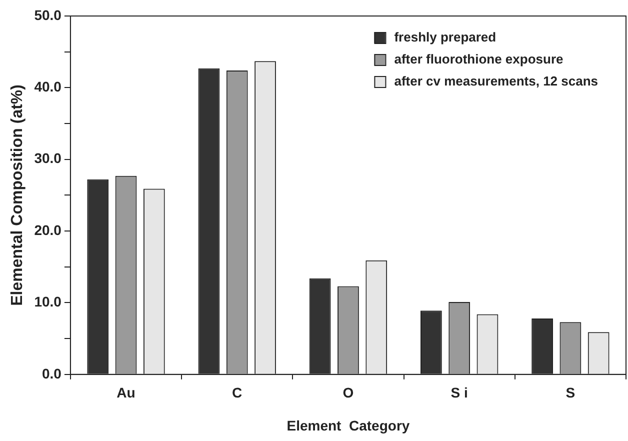 This screenshot has height=441, width=628. I want to click on x-tick-label: S, so click(571, 392).